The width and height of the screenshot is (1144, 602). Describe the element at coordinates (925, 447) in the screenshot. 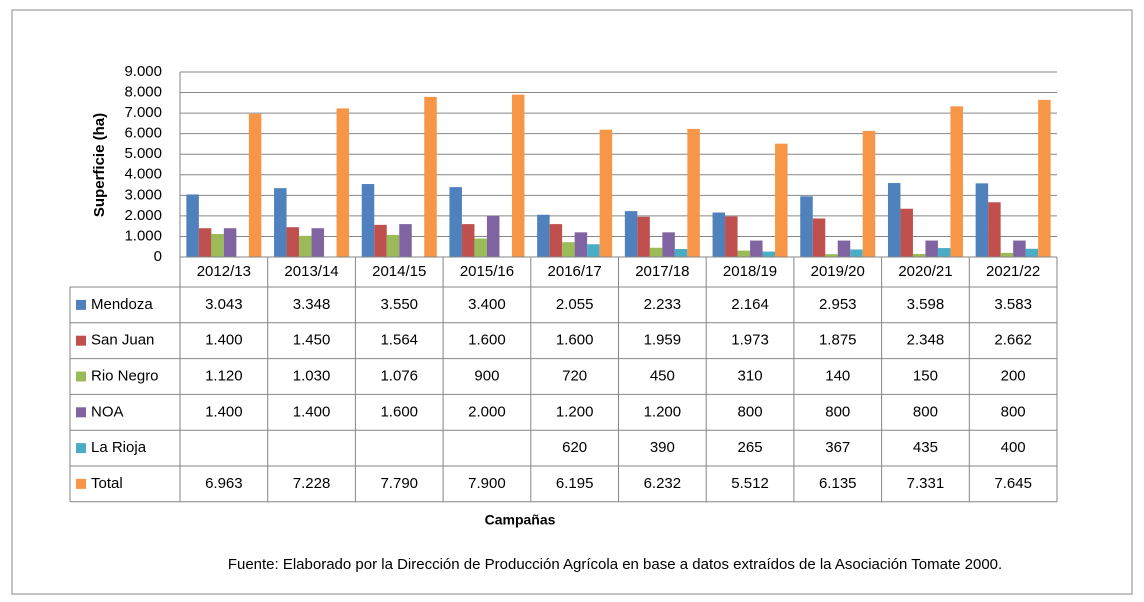

I see `table-value: 435` at that location.